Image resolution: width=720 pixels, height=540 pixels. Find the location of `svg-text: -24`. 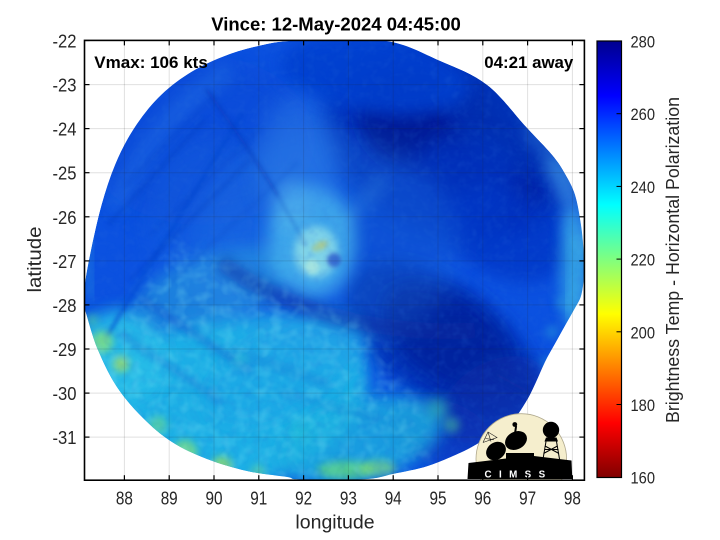

svg-text: -24 is located at coordinates (65, 130).